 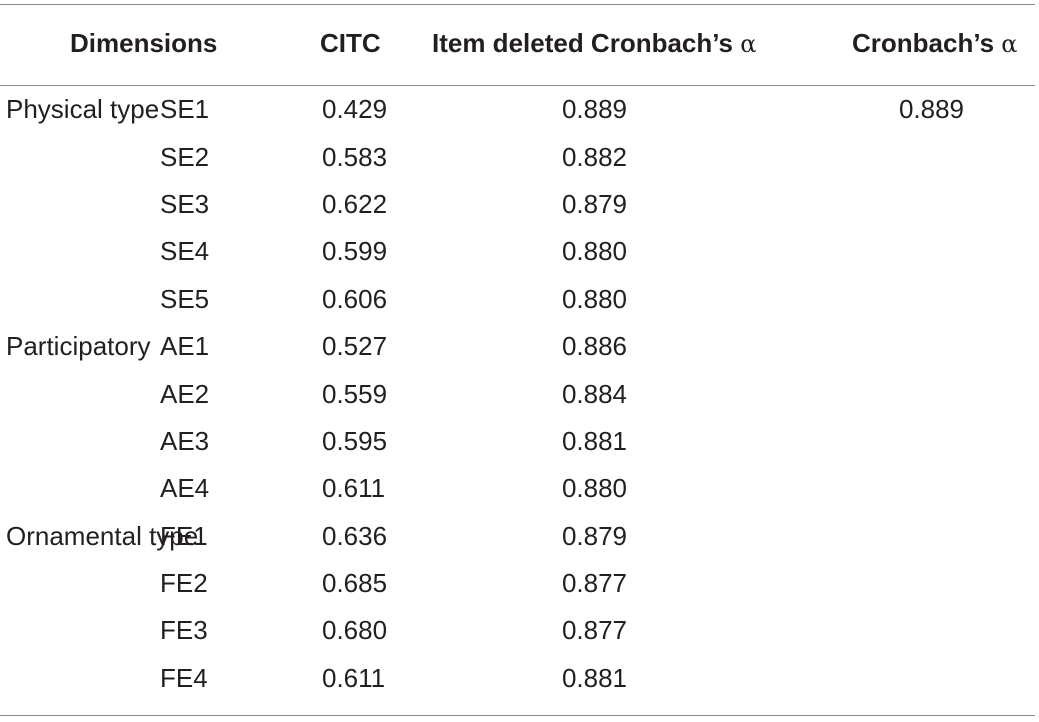 I want to click on item-cell: SE4, so click(x=185, y=251).